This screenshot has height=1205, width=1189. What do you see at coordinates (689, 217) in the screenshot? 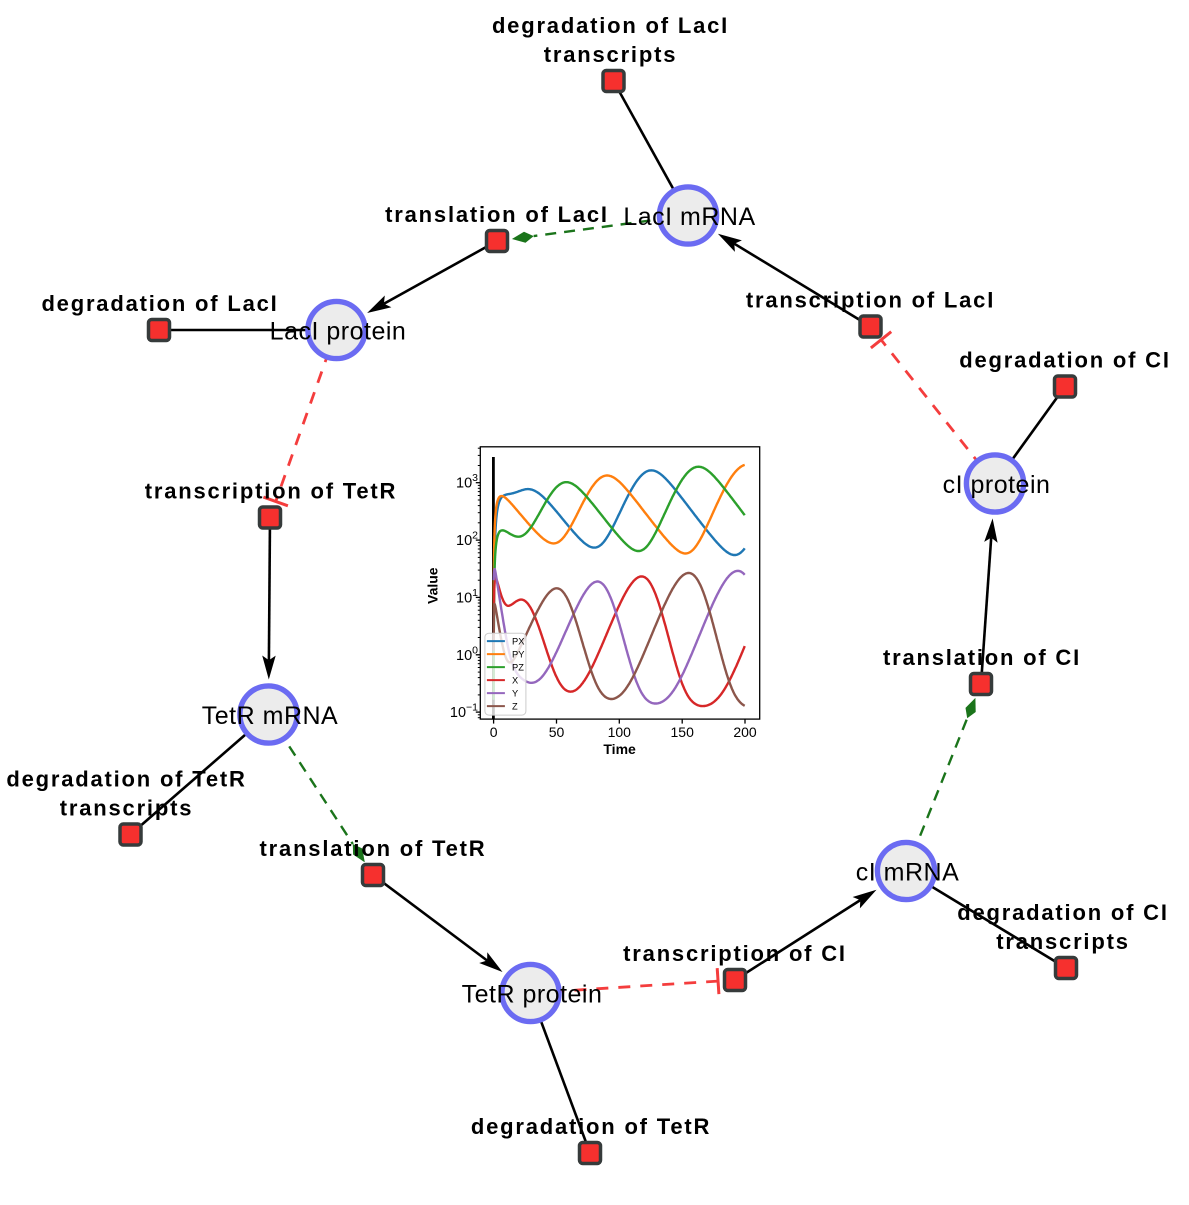
I see `svg-text: LacI mRNA` at bounding box center [689, 217].